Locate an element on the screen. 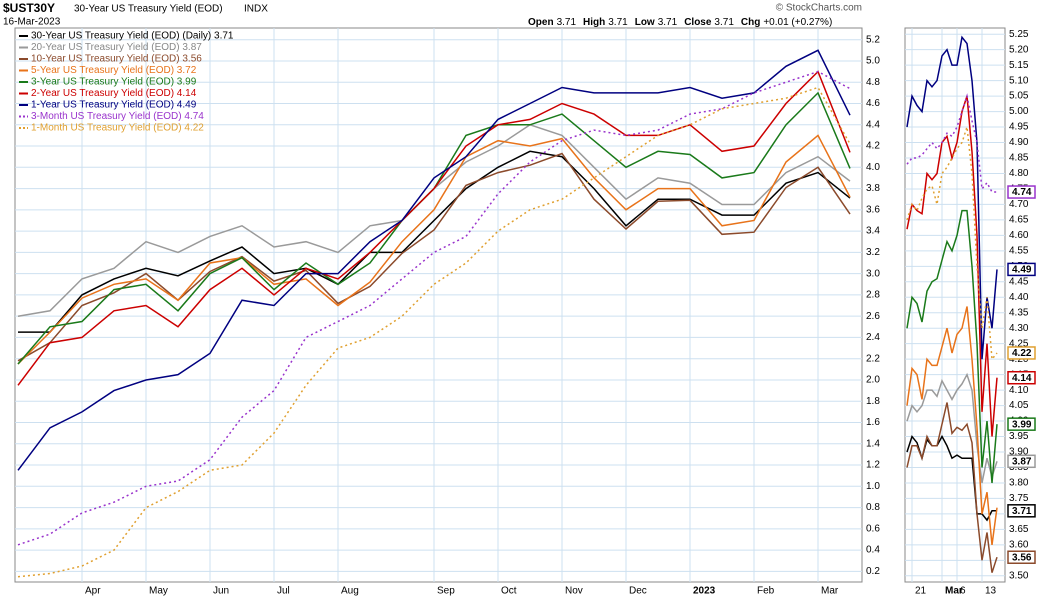 Image resolution: width=1050 pixels, height=600 pixels. last-value-tag: 4.14 is located at coordinates (1022, 378).